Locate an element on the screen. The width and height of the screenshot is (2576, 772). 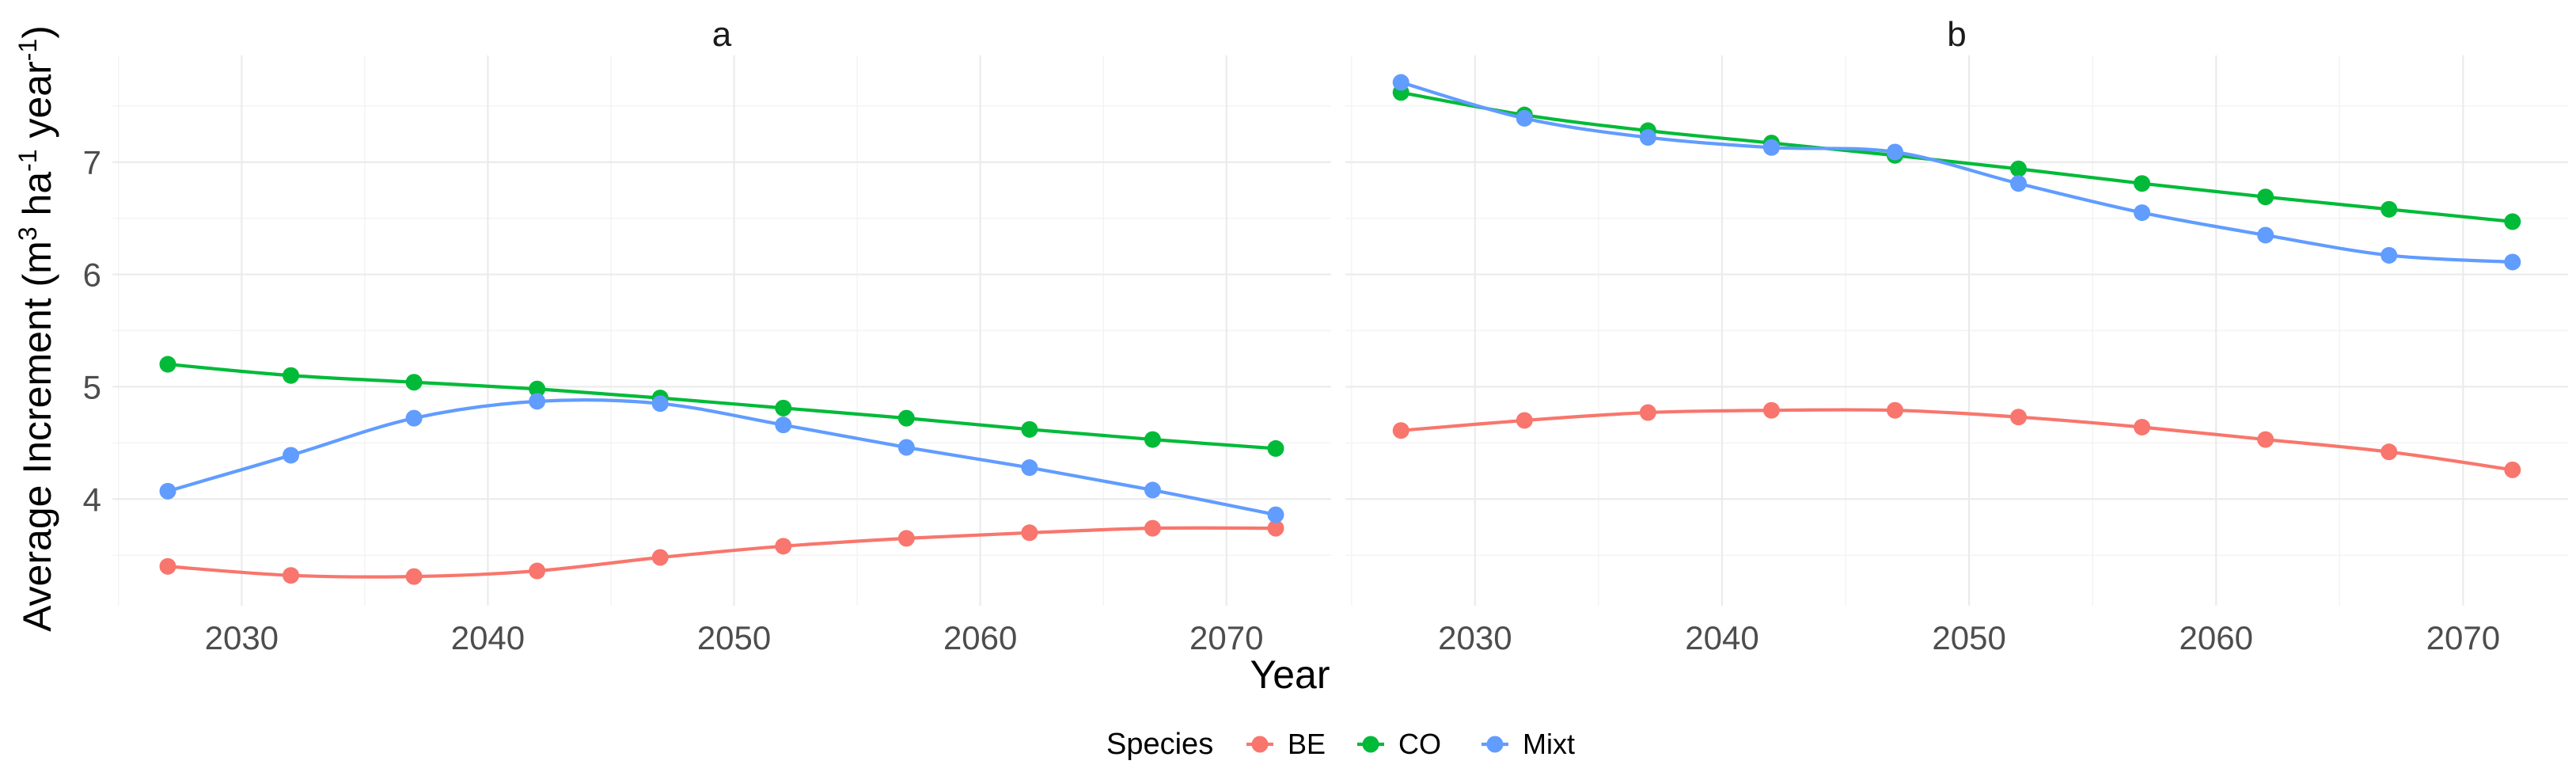
legend-entry-co: CO is located at coordinates (1399, 744).